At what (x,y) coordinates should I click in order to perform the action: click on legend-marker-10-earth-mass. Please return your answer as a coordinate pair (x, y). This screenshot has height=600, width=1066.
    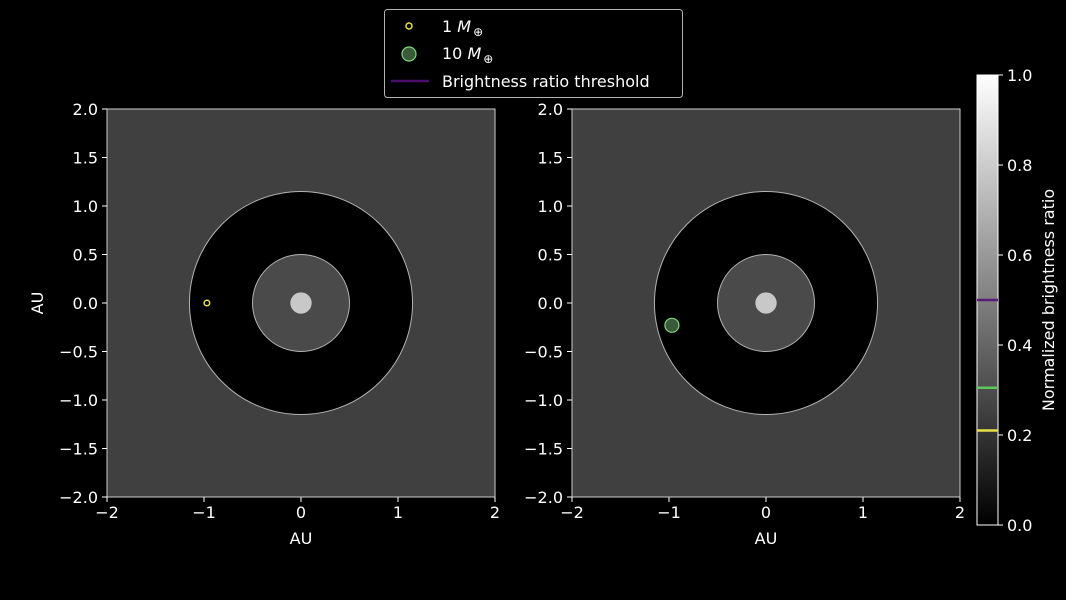
    Looking at the image, I should click on (409, 54).